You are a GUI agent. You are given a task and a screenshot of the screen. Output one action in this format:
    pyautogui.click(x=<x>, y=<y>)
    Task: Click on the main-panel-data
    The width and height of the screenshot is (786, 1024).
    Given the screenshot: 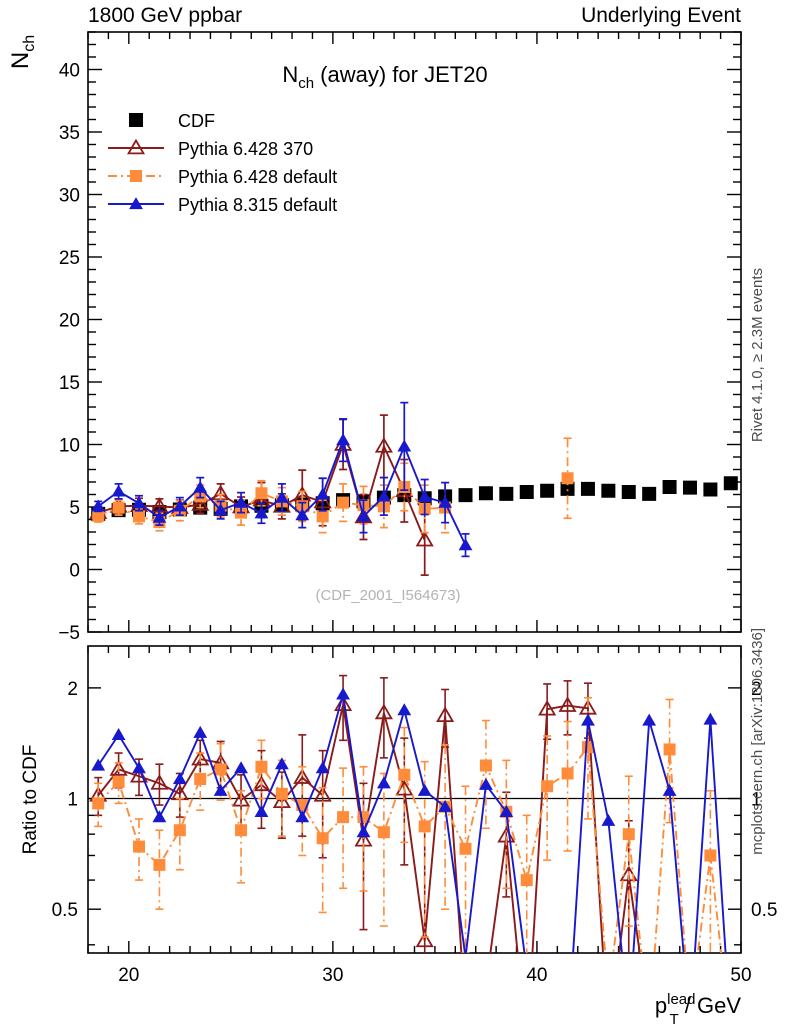 What is the action you would take?
    pyautogui.click(x=413, y=488)
    